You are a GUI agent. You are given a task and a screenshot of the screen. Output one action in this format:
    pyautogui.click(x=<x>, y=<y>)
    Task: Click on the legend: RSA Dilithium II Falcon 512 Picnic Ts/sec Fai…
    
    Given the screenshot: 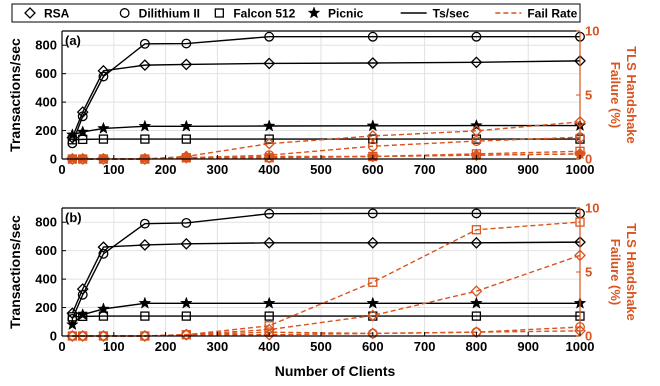 What is the action you would take?
    pyautogui.click(x=296, y=13)
    